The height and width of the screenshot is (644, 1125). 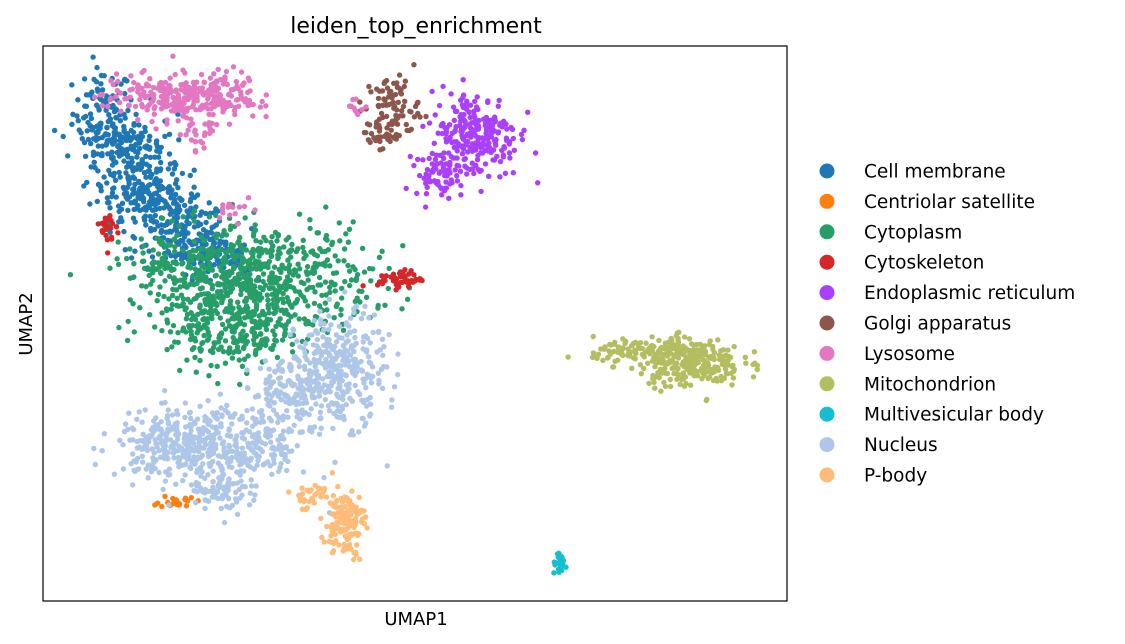 What do you see at coordinates (416, 26) in the screenshot?
I see `chart-title: leiden_top_enrichment` at bounding box center [416, 26].